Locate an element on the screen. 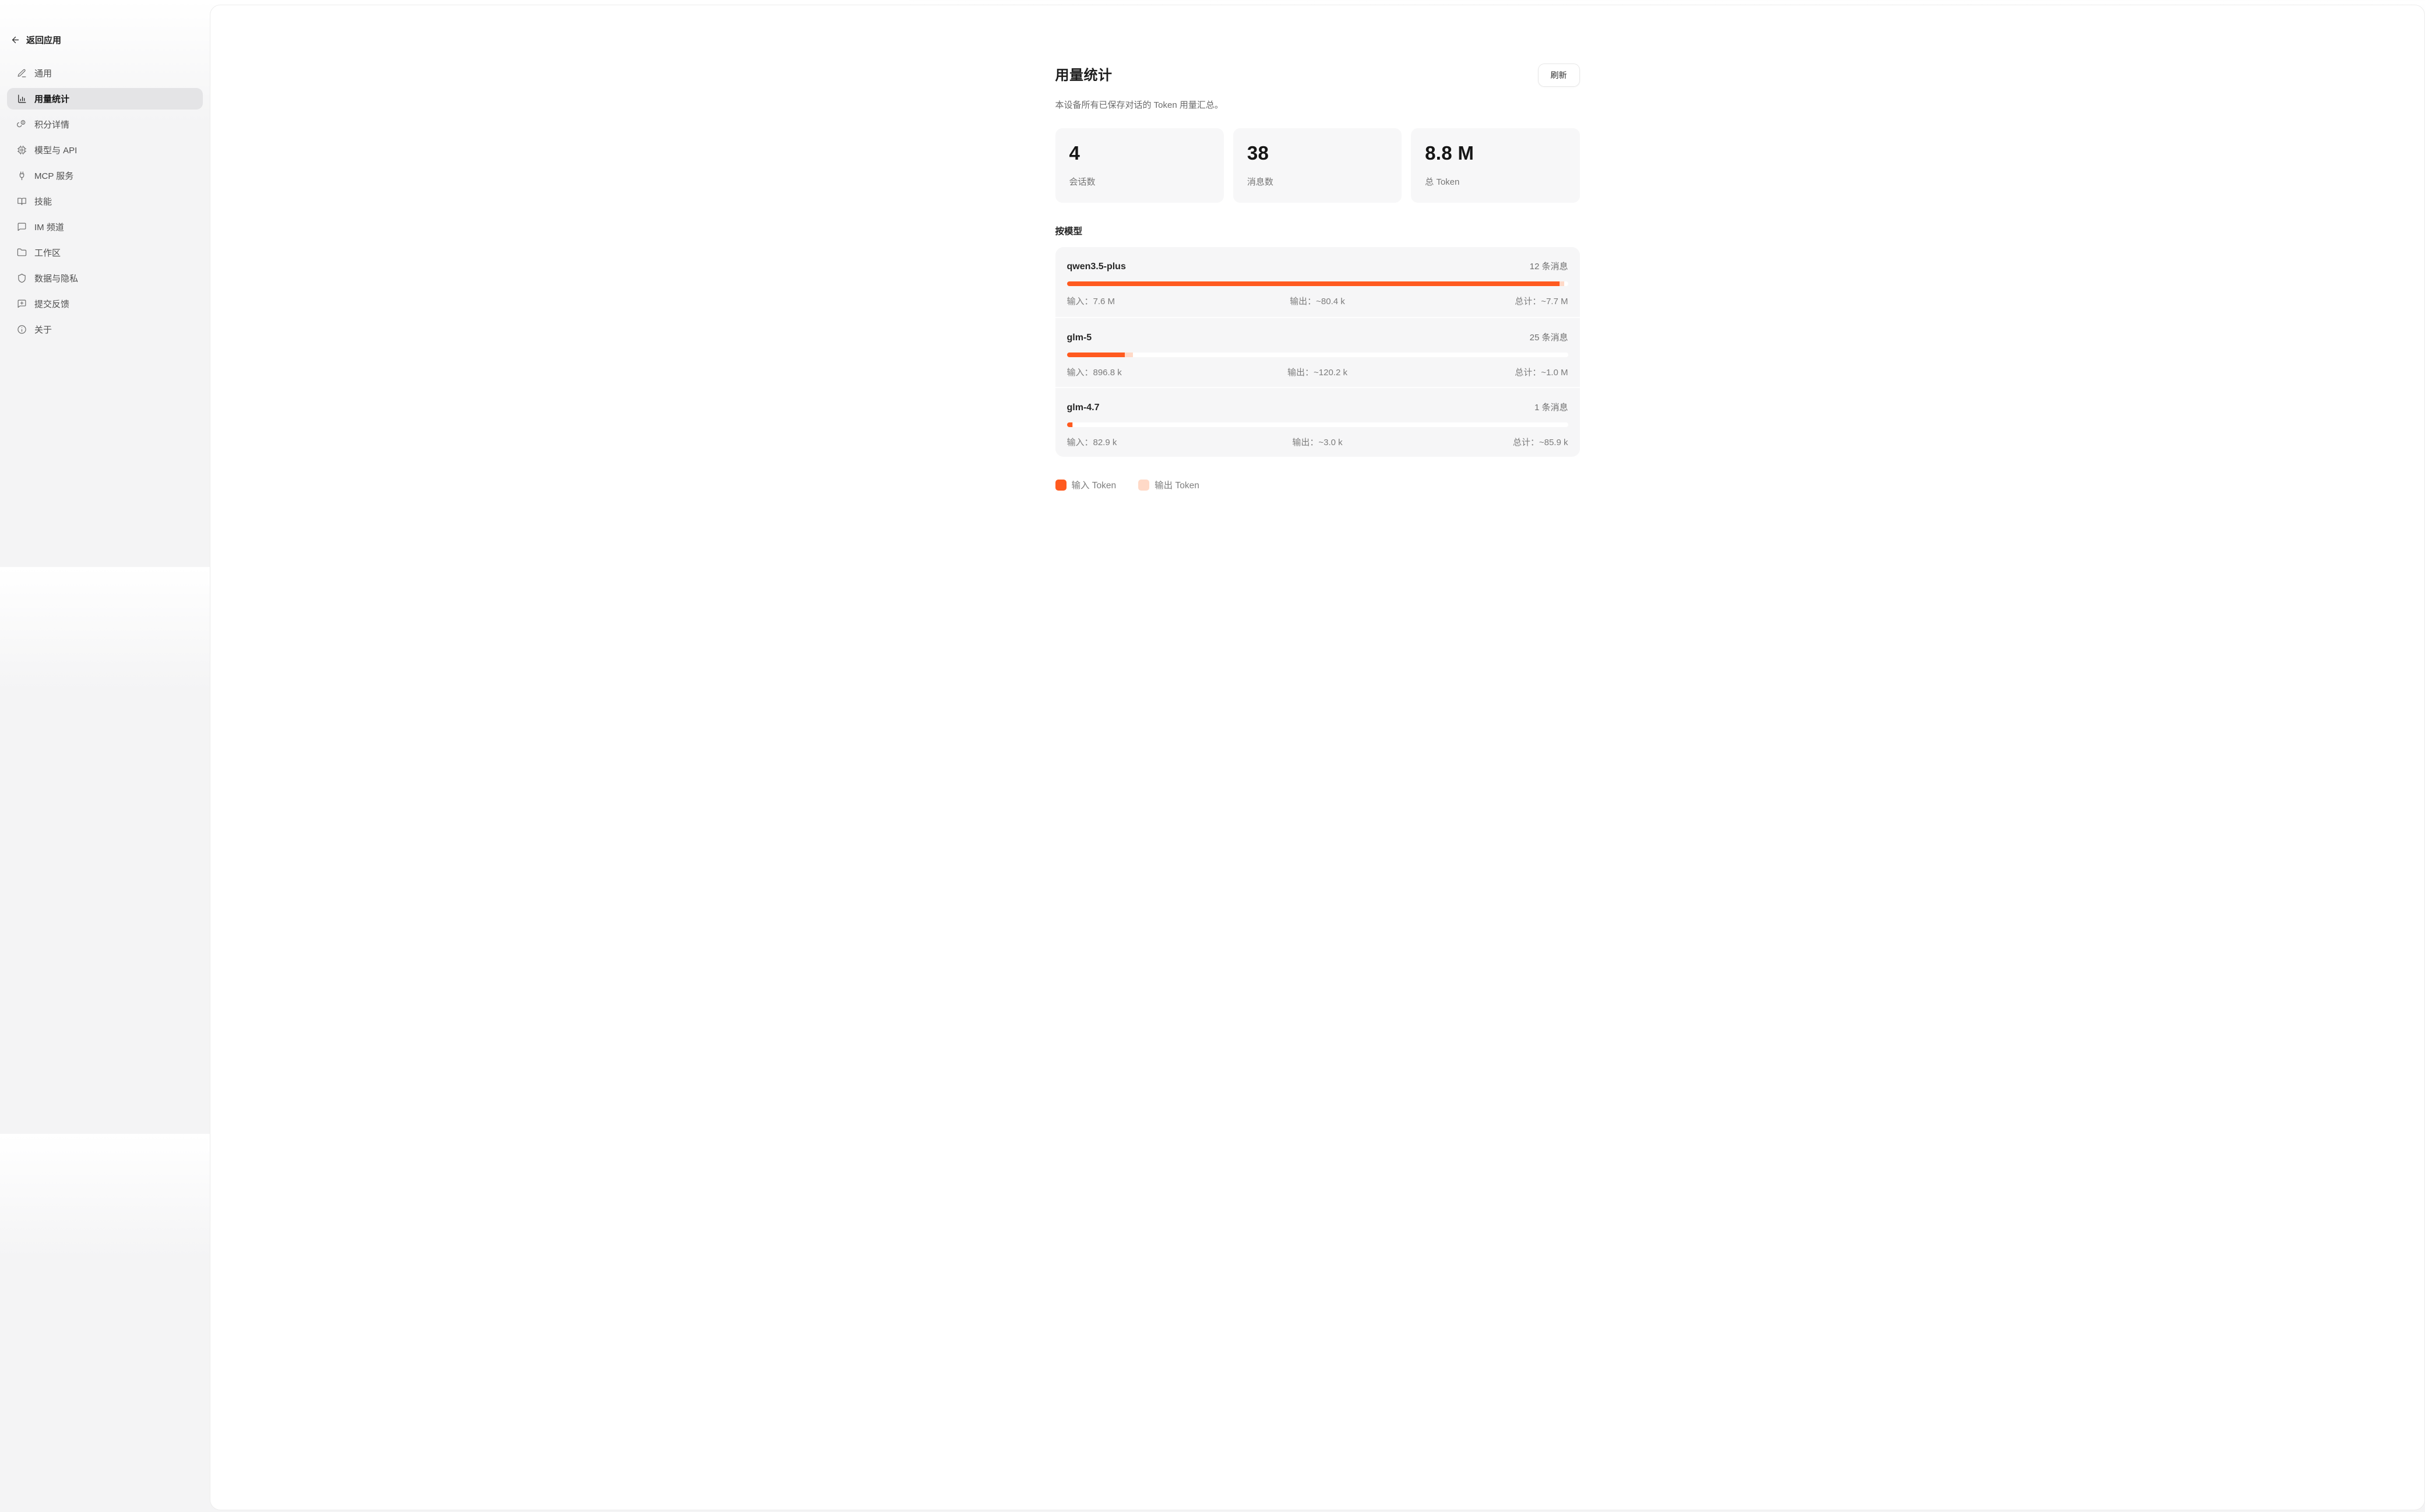  model-input-tokens: 输入：7.6 M is located at coordinates (1091, 301).